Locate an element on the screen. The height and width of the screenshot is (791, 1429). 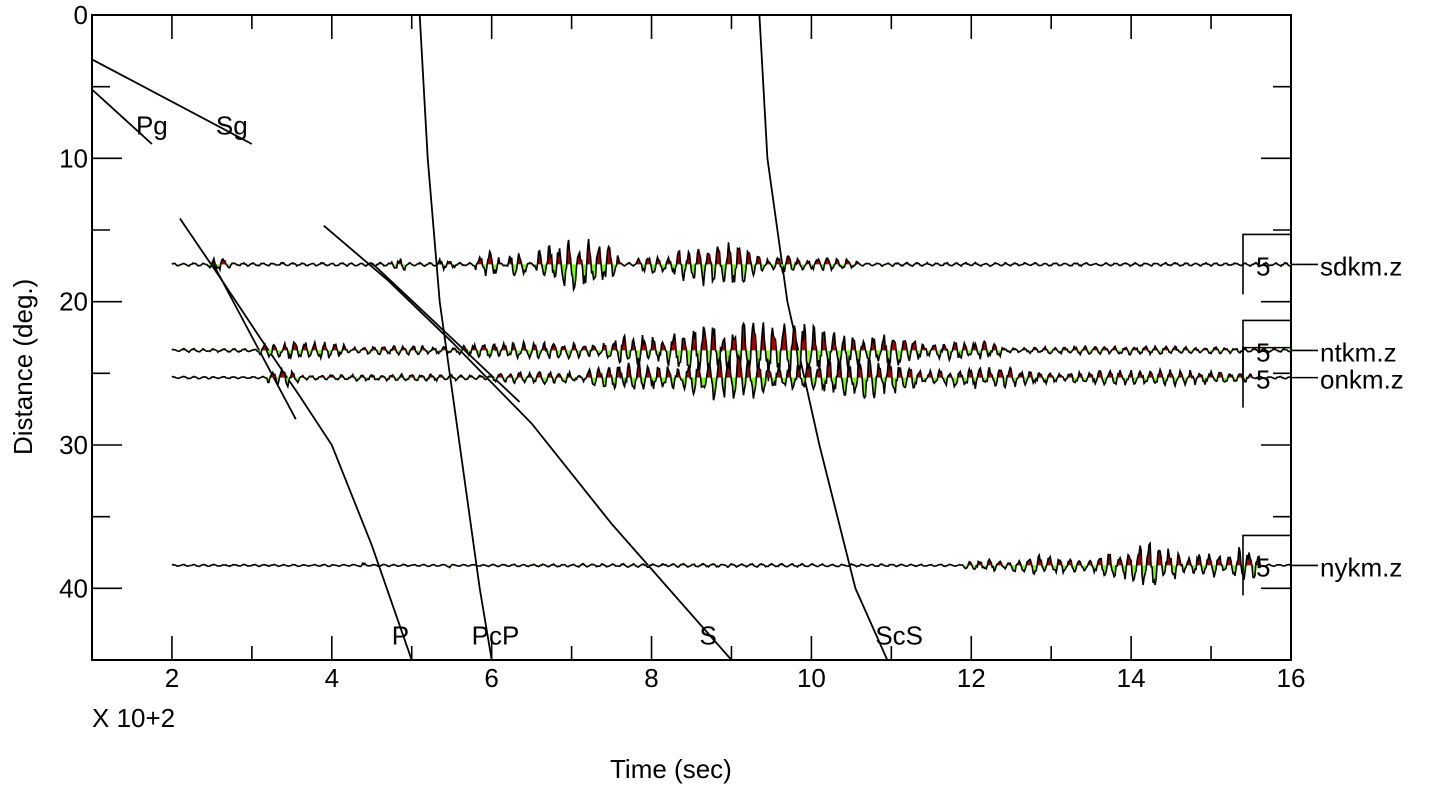
y-tick-label: 20 is located at coordinates (73, 302).